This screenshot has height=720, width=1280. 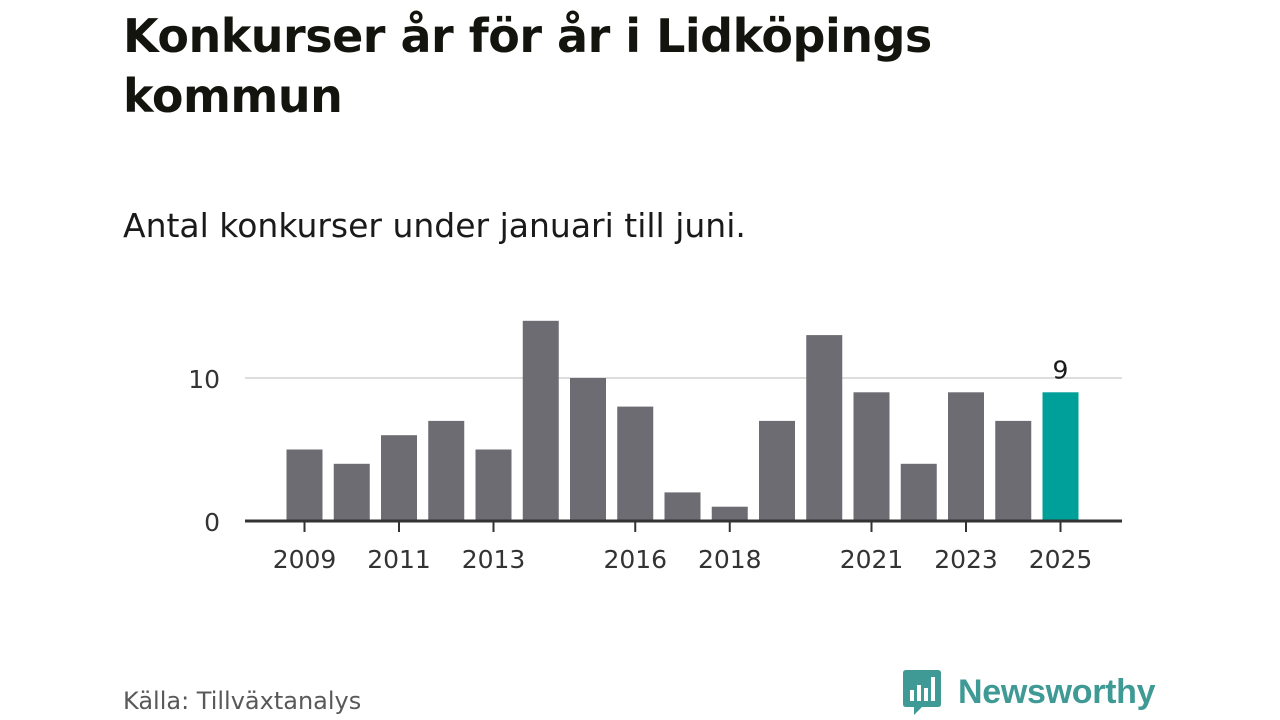 I want to click on bar-2014, so click(x=540, y=420).